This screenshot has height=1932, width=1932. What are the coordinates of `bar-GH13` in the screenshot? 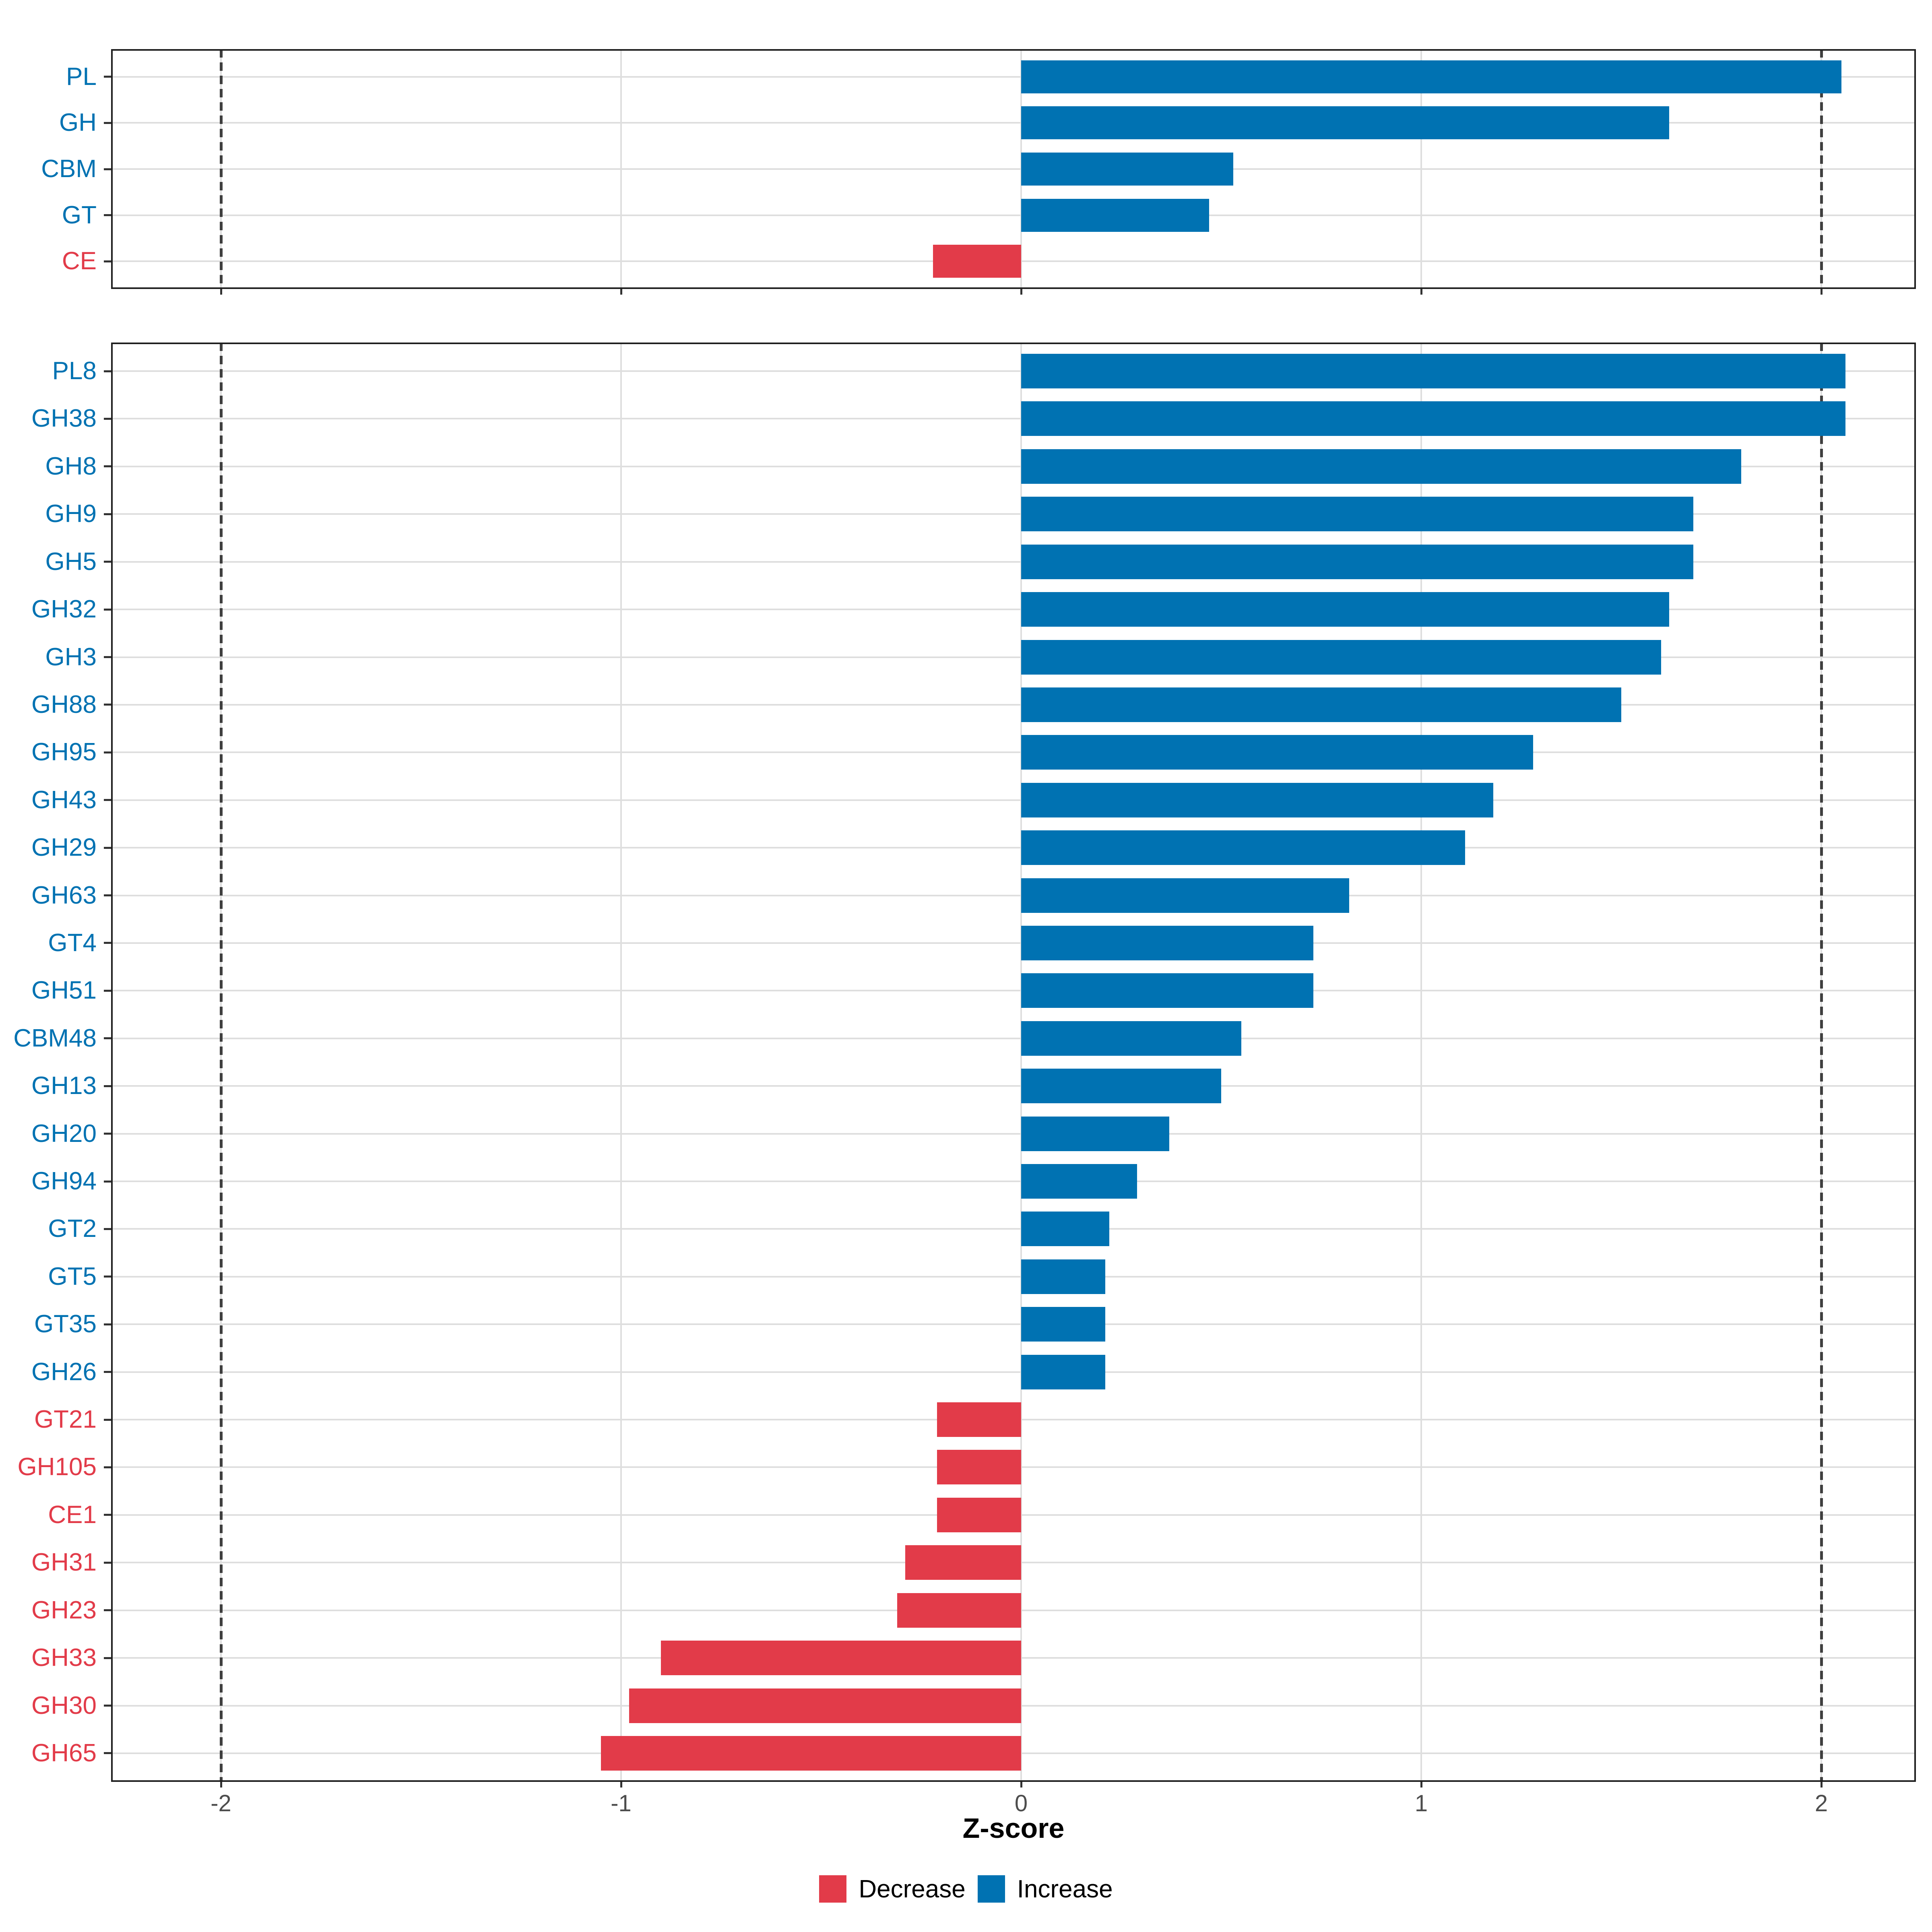 It's located at (1121, 1086).